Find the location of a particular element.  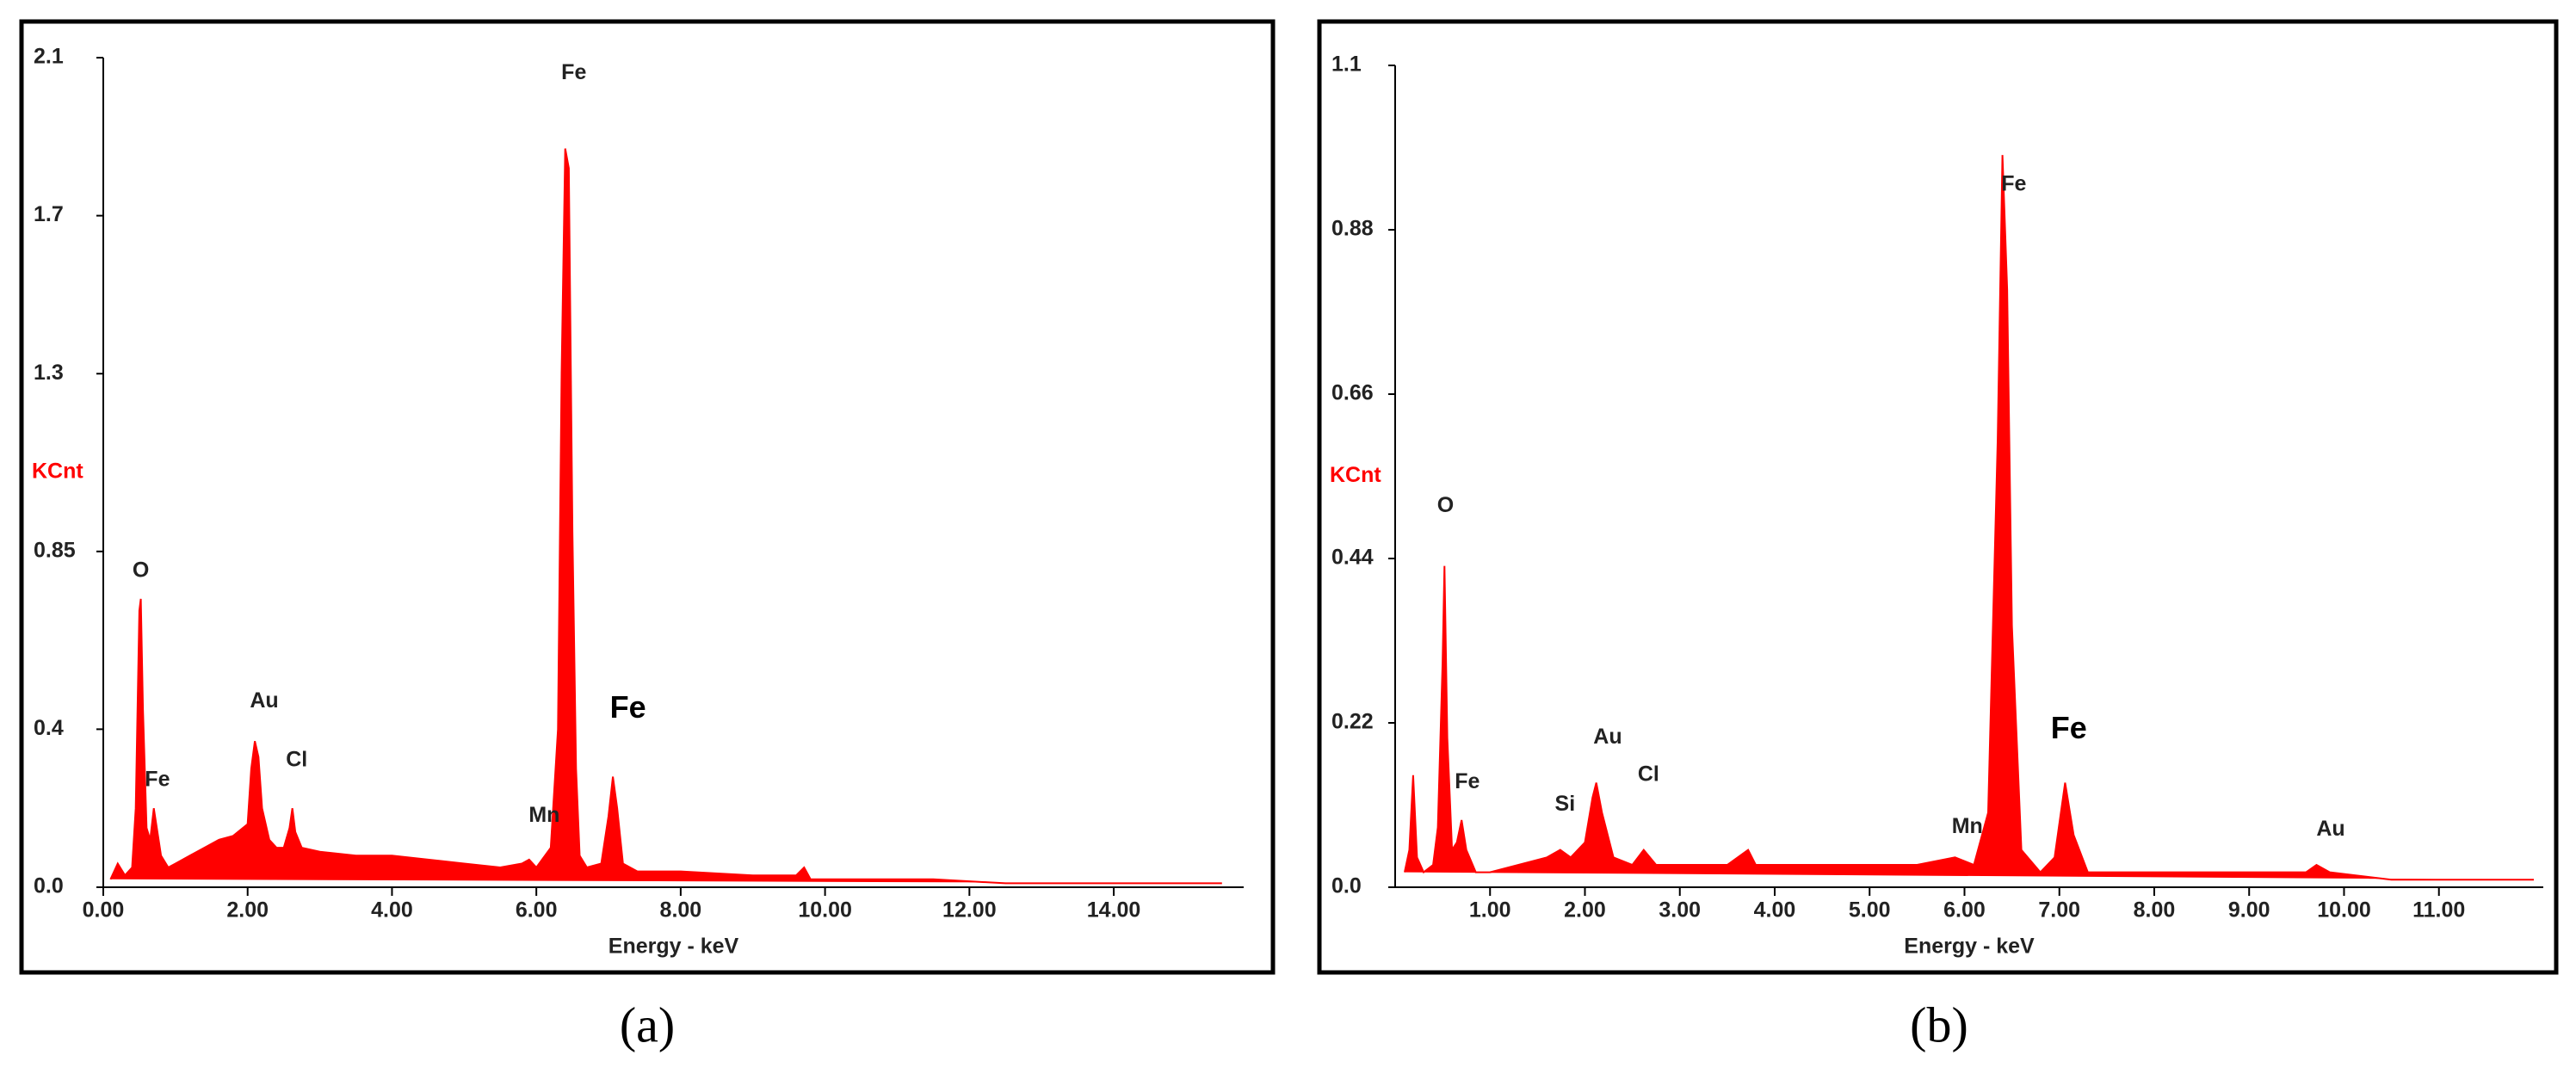

y-tick-label: 0.85 is located at coordinates (55, 550).